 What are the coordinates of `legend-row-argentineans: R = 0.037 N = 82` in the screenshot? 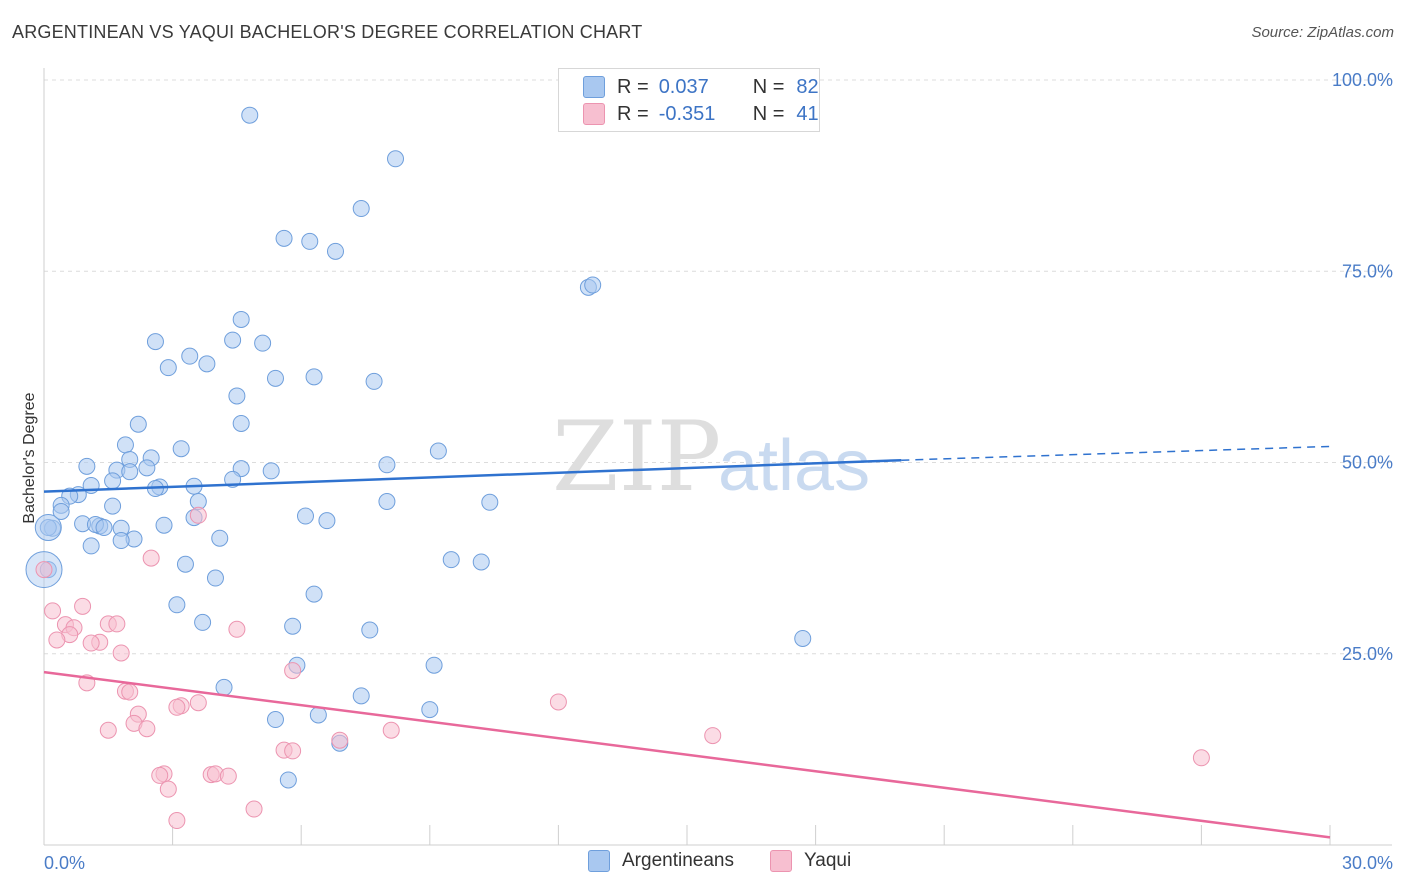 It's located at (701, 87).